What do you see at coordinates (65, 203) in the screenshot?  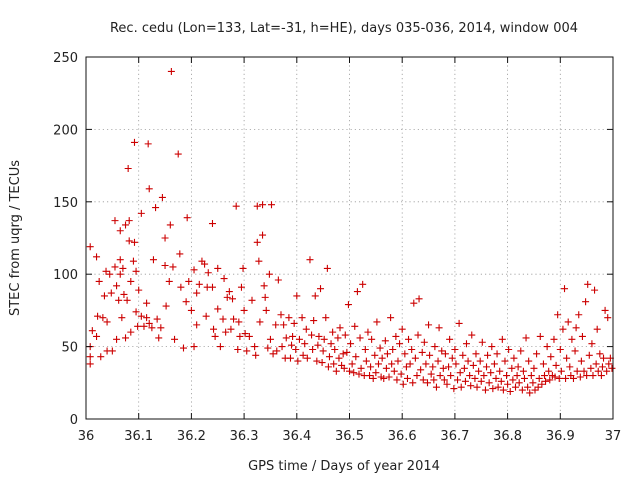 I see `y-tick-label: 150` at bounding box center [65, 203].